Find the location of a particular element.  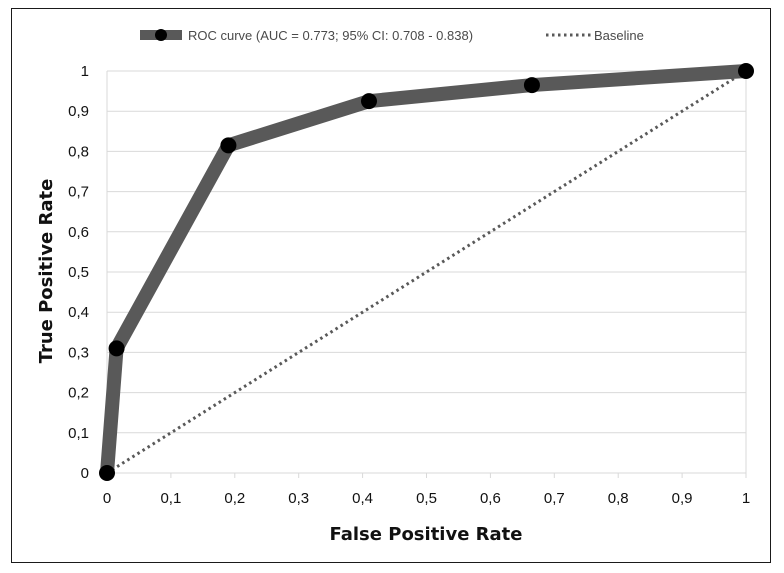

x-tick-label: 0,9 is located at coordinates (682, 498).